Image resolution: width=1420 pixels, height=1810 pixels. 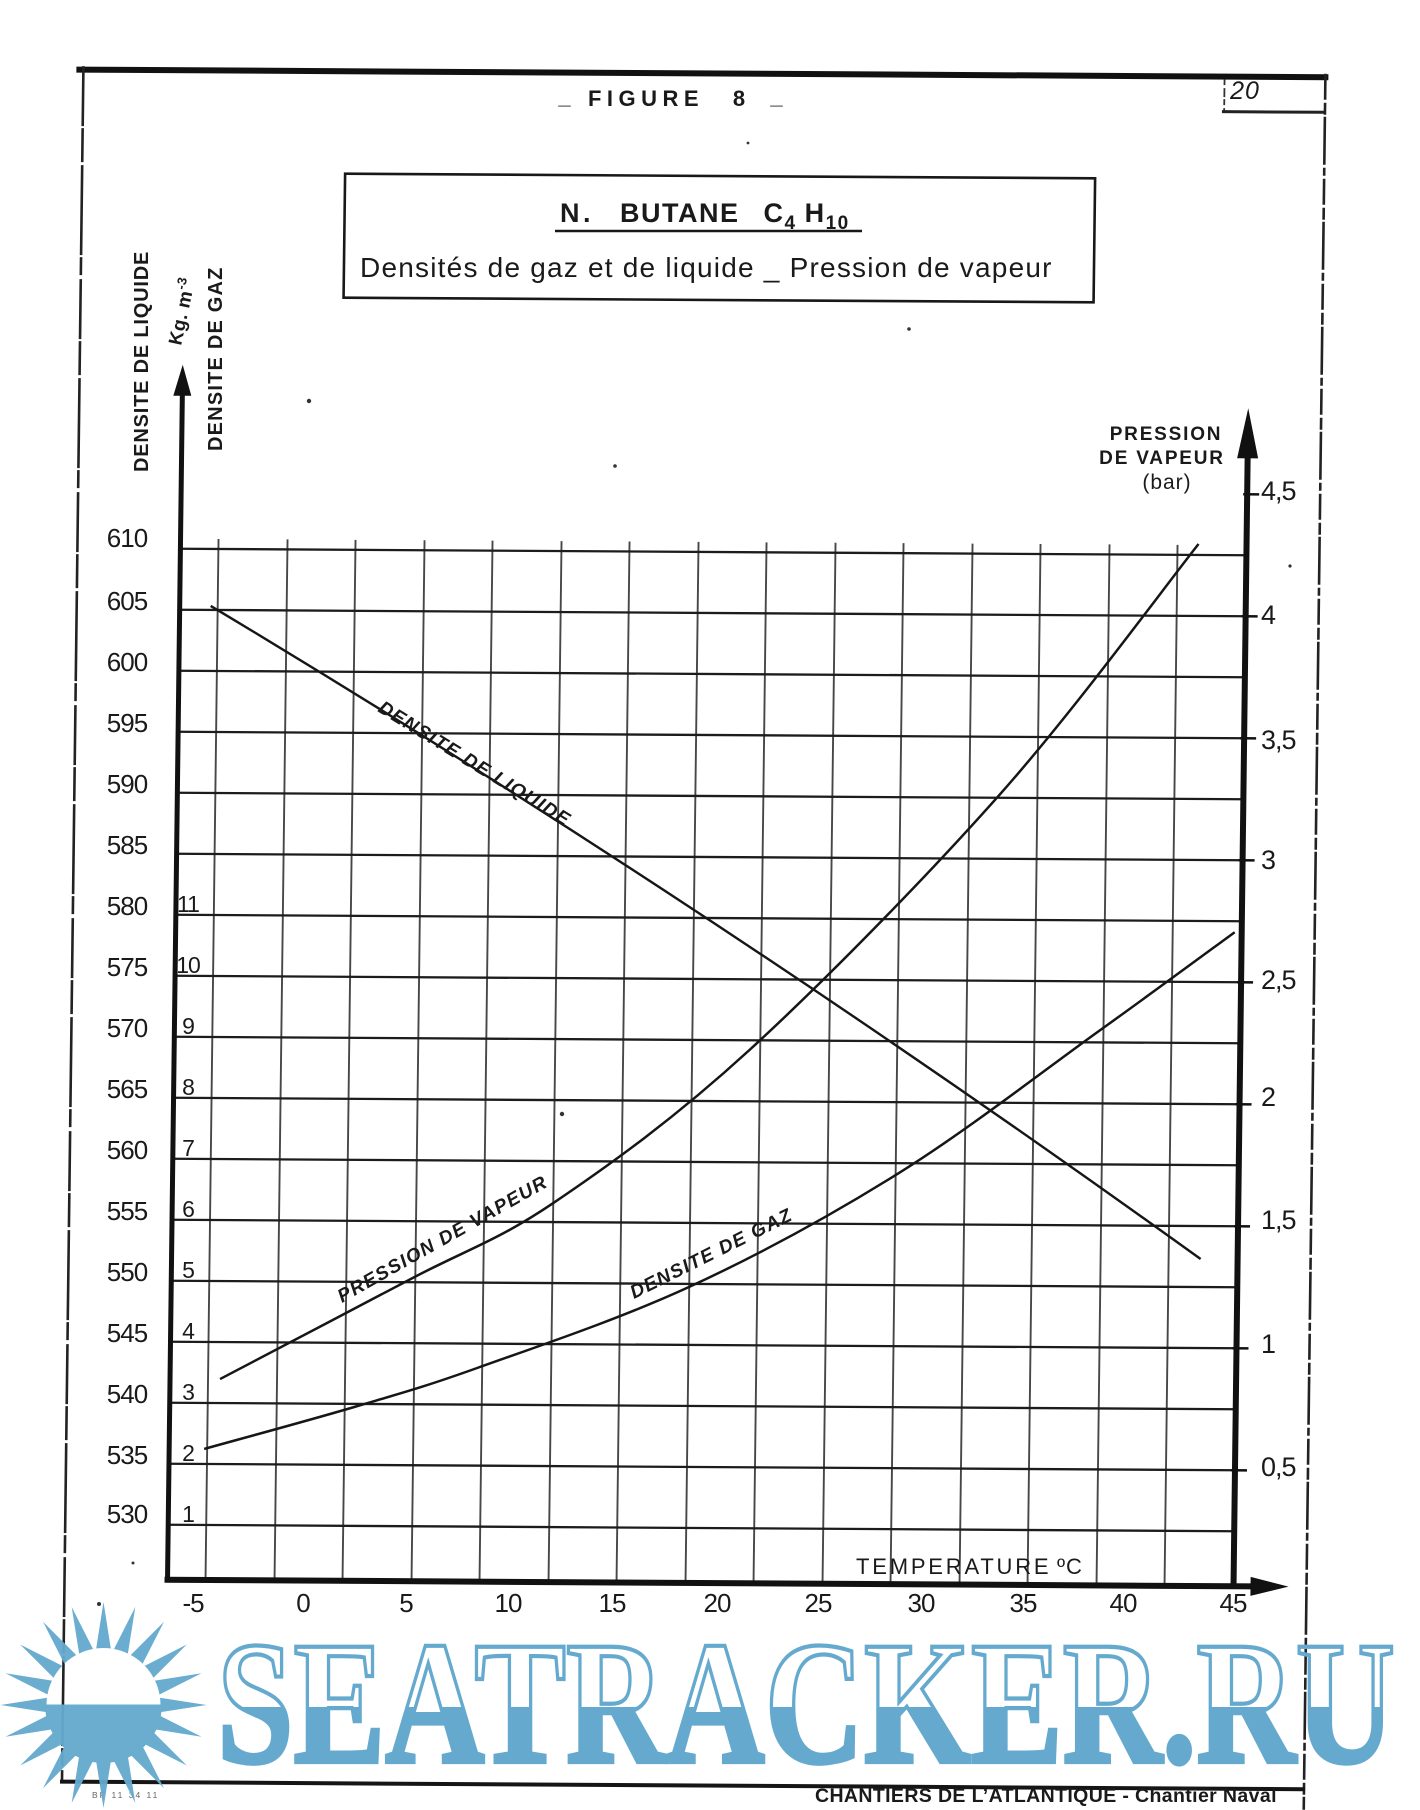 What do you see at coordinates (818, 1603) in the screenshot?
I see `svg-text: 25` at bounding box center [818, 1603].